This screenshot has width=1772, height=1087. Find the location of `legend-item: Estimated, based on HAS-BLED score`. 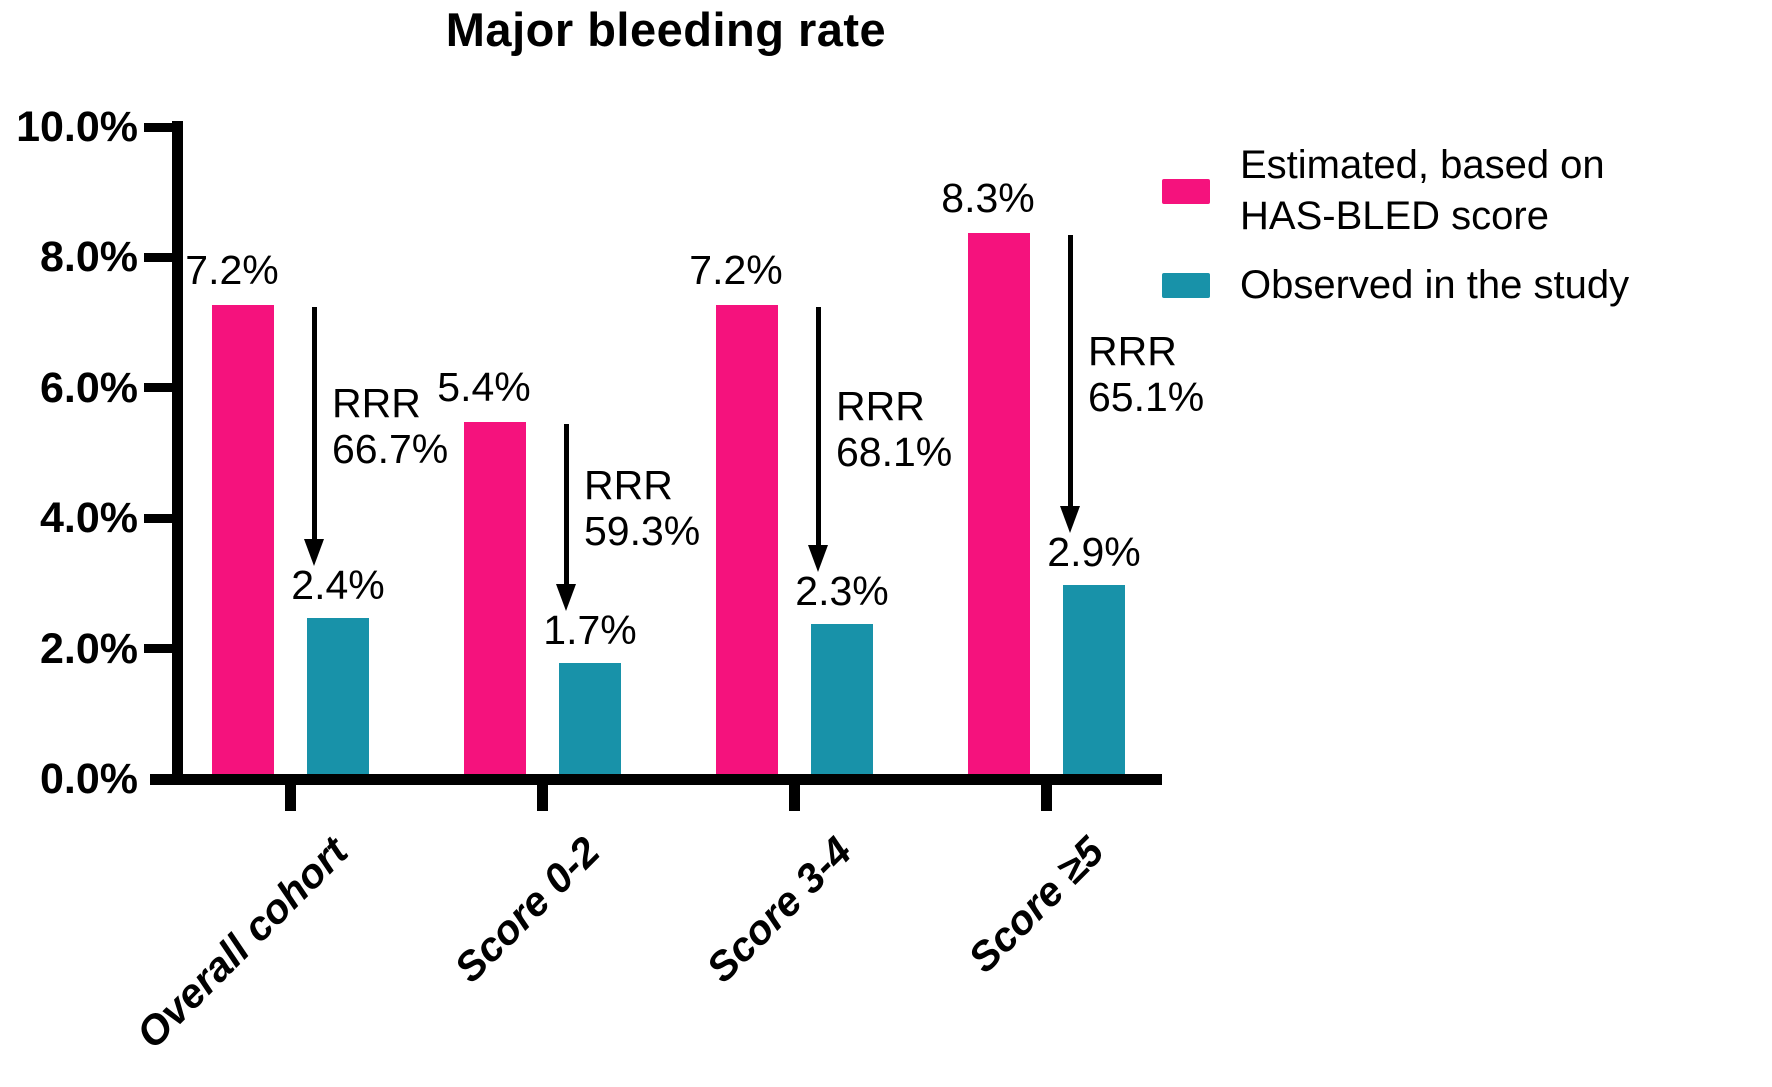

legend-item: Estimated, based on HAS-BLED score is located at coordinates (1395, 191).